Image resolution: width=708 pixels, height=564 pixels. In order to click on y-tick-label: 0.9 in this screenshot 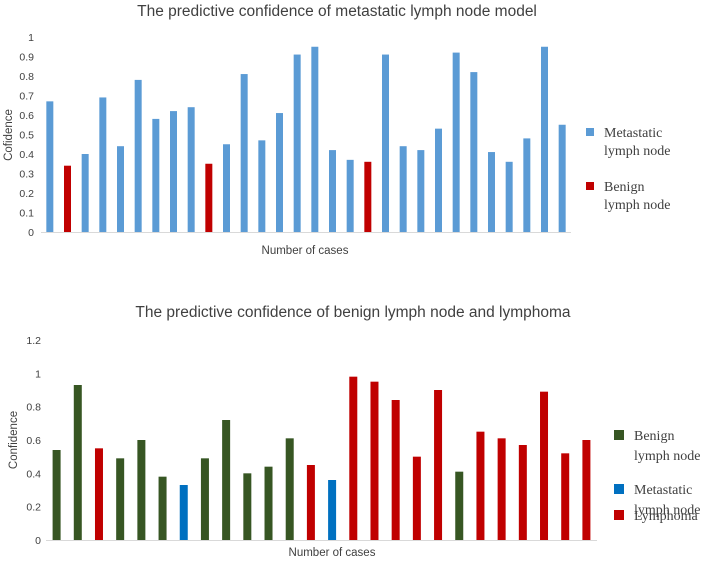, I will do `click(26, 58)`.